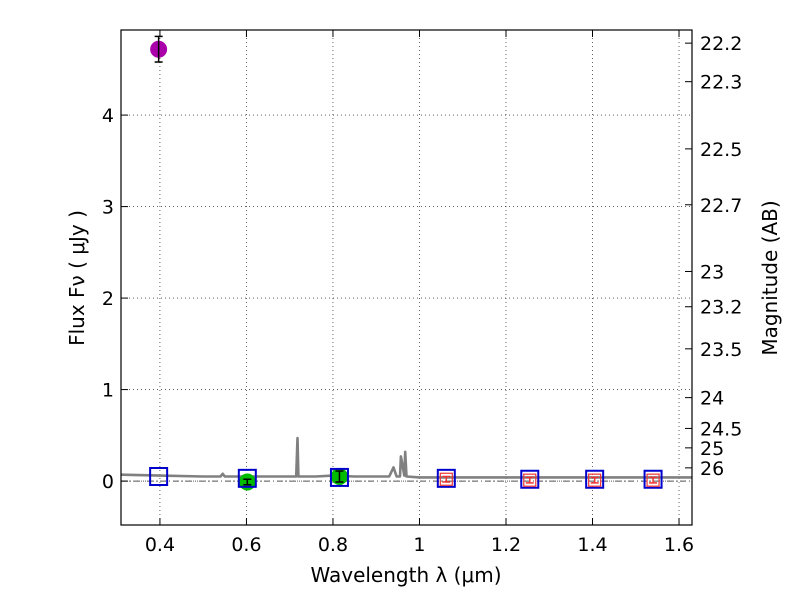 The height and width of the screenshot is (600, 800). Describe the element at coordinates (712, 469) in the screenshot. I see `y2-tick-label: 26` at that location.